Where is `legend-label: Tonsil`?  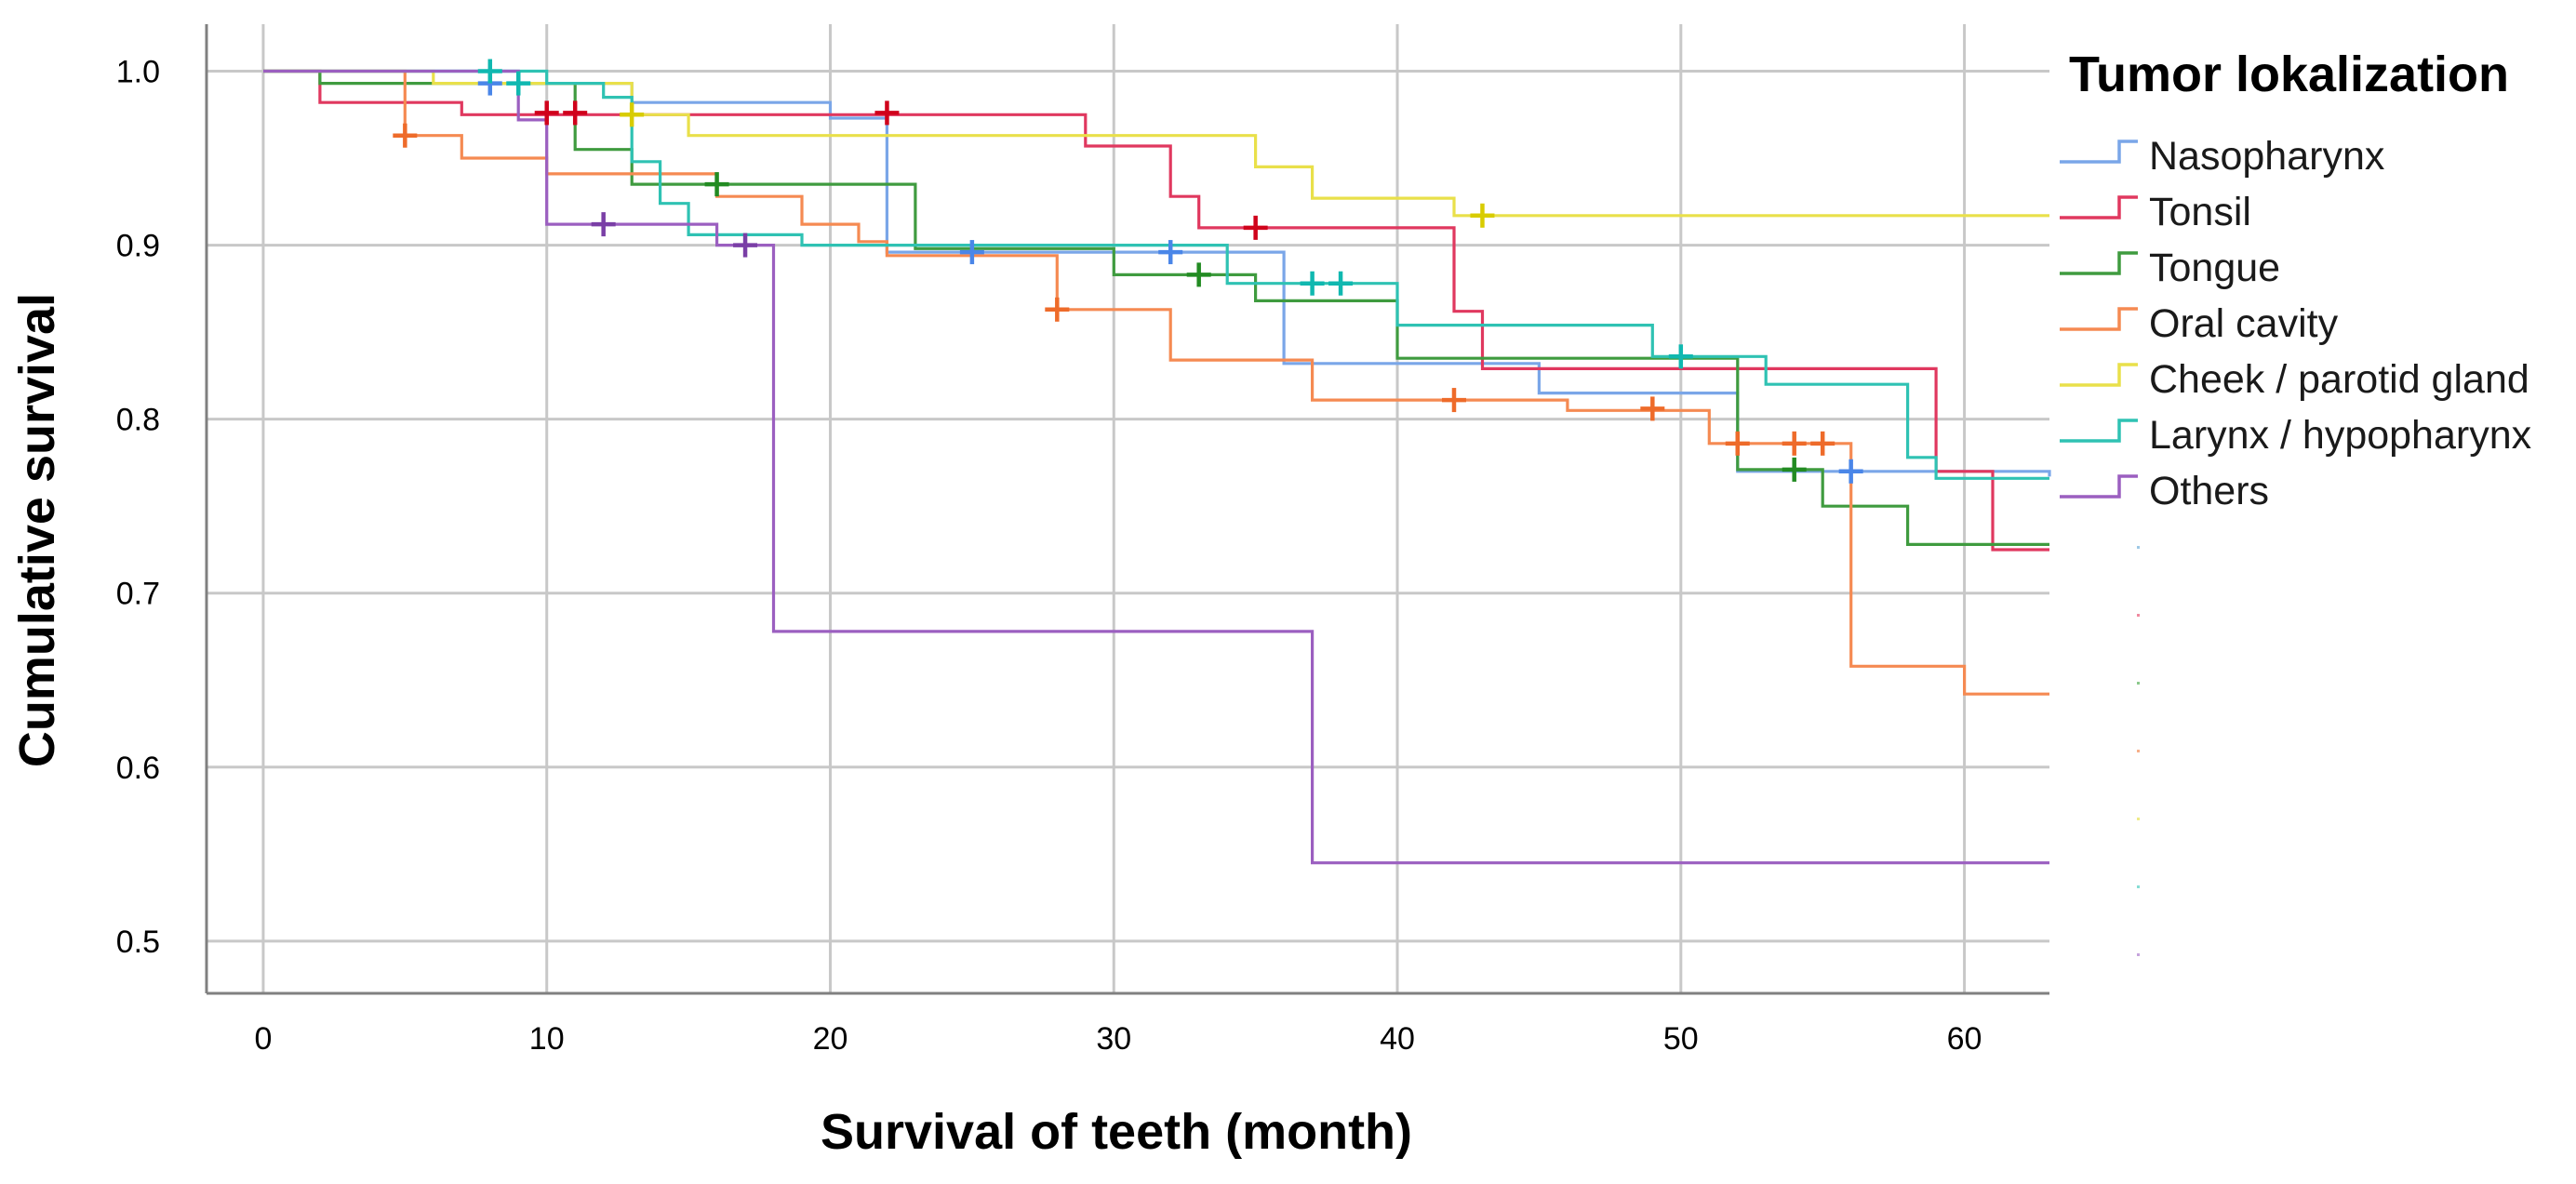 legend-label: Tonsil is located at coordinates (2200, 212).